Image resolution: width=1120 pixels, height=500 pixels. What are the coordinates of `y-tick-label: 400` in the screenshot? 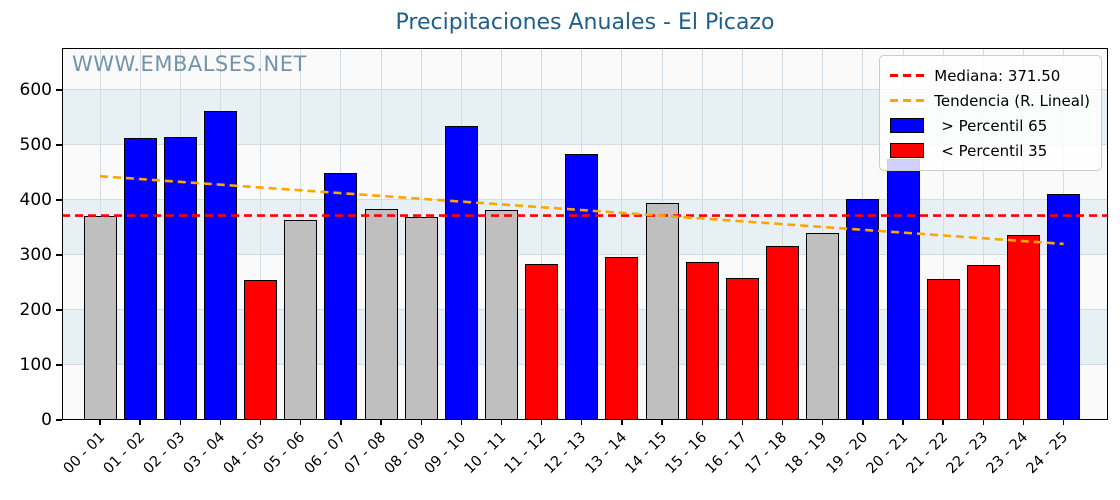 It's located at (35, 199).